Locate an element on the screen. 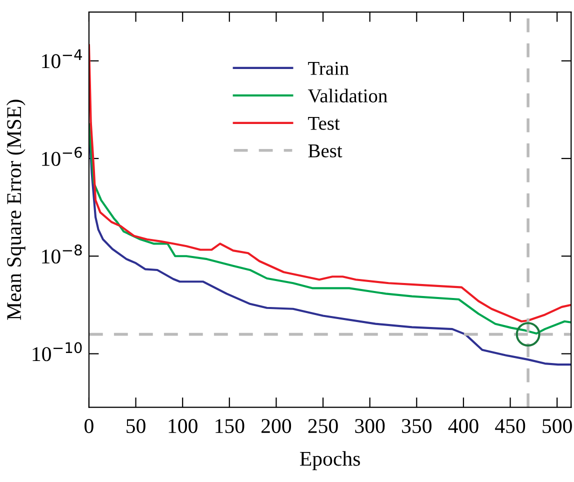 This screenshot has width=574, height=482. x-tick-label: 300 is located at coordinates (370, 426).